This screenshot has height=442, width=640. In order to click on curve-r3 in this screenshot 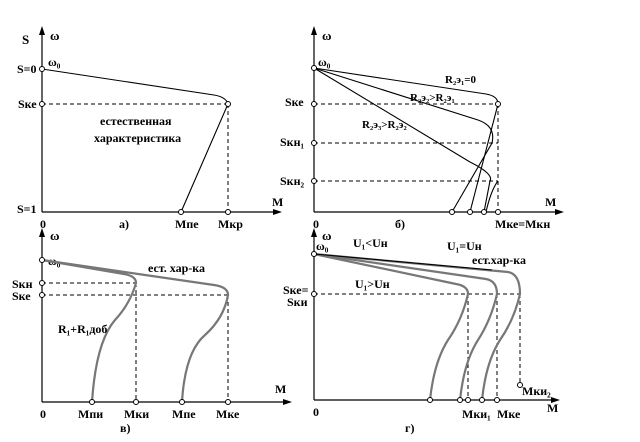, I will do `click(402, 140)`.